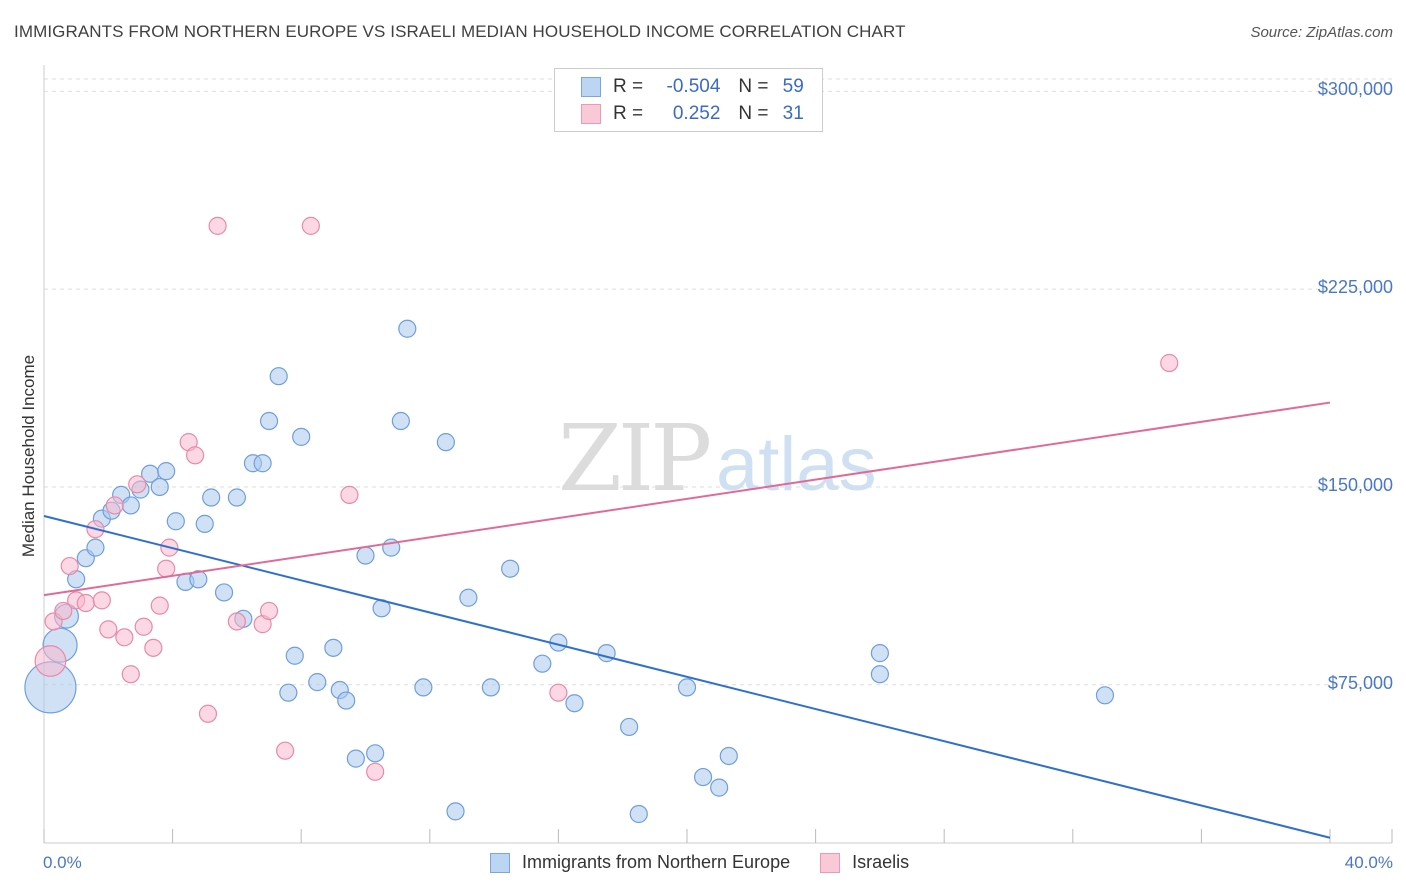 The image size is (1406, 892). I want to click on legend-r-value: -0.504, so click(693, 86).